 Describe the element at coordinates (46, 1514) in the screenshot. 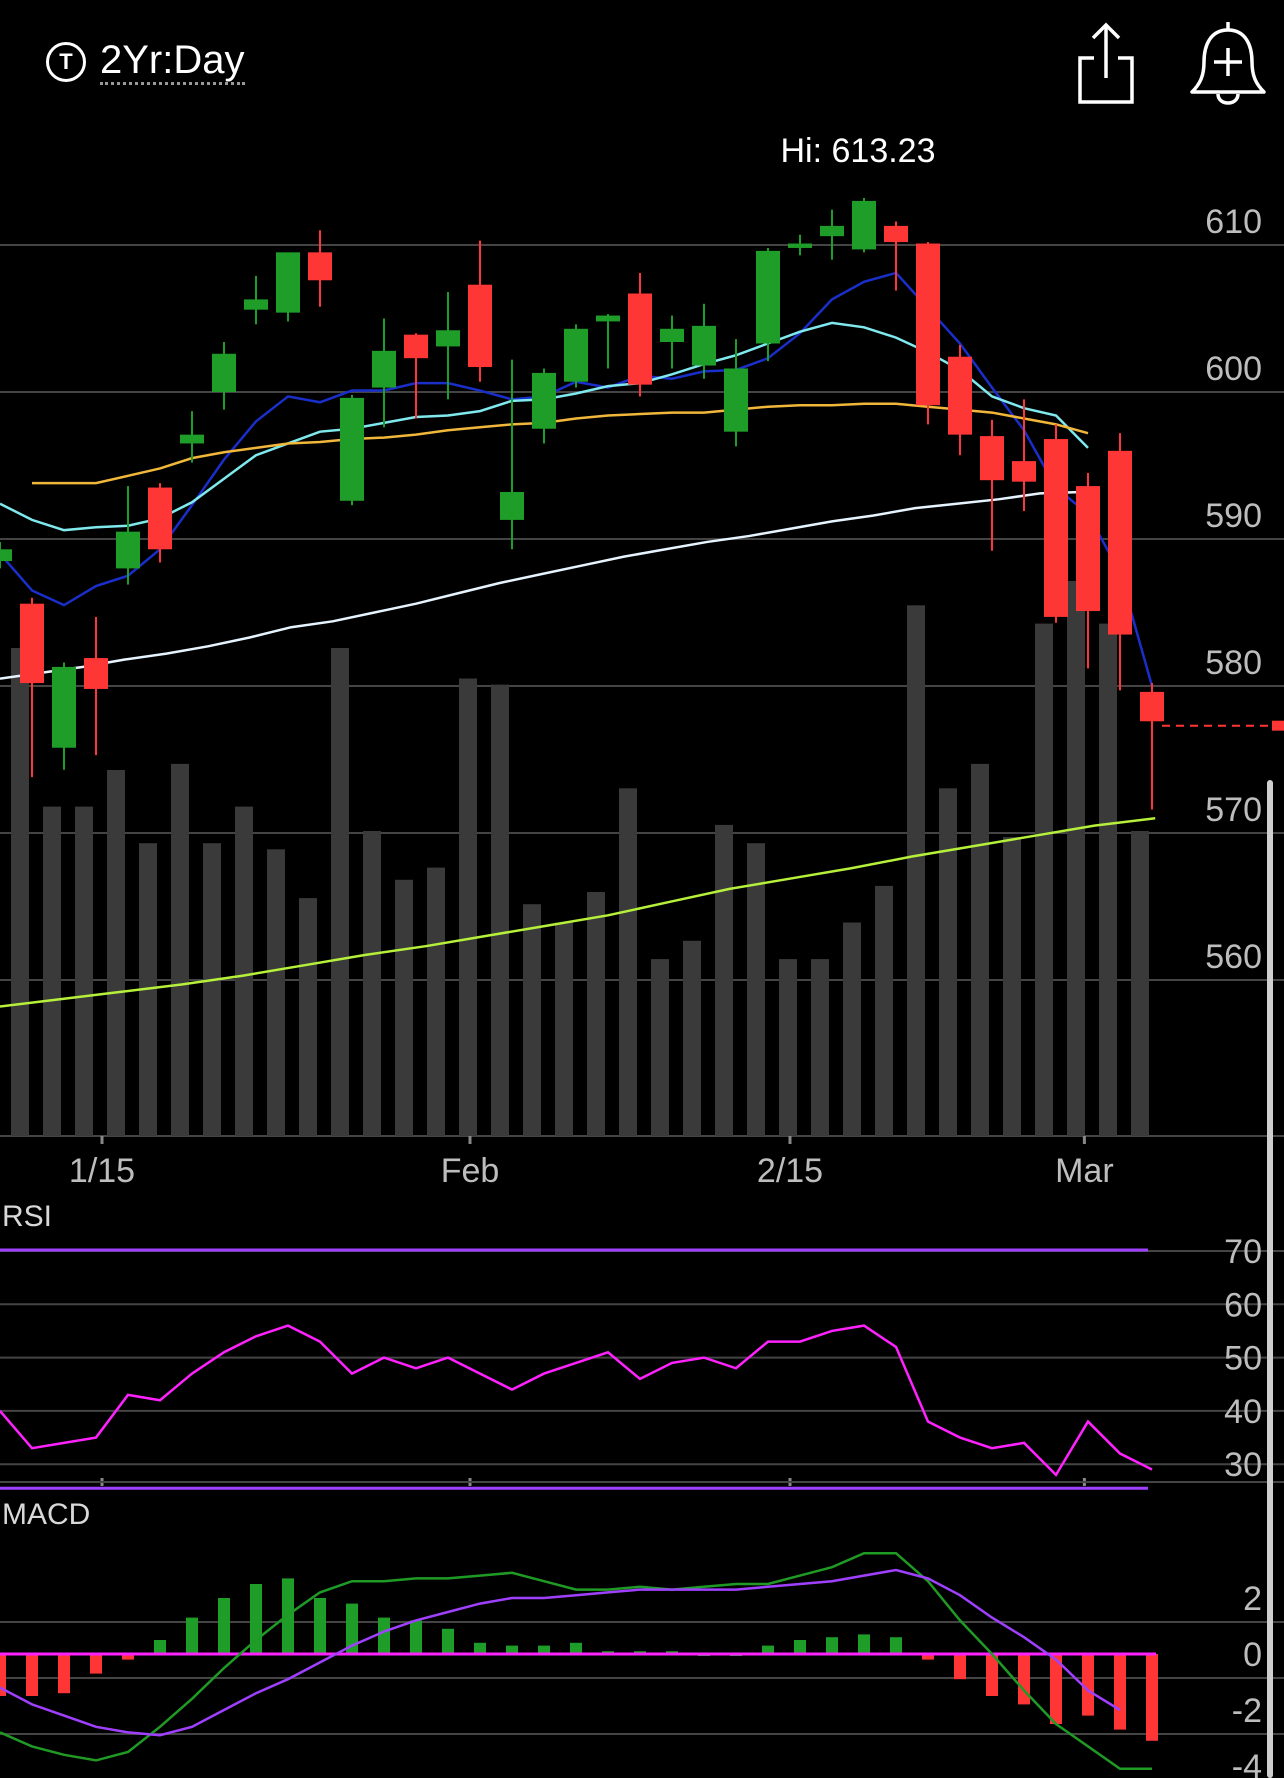

I see `macd-title: MACD` at that location.